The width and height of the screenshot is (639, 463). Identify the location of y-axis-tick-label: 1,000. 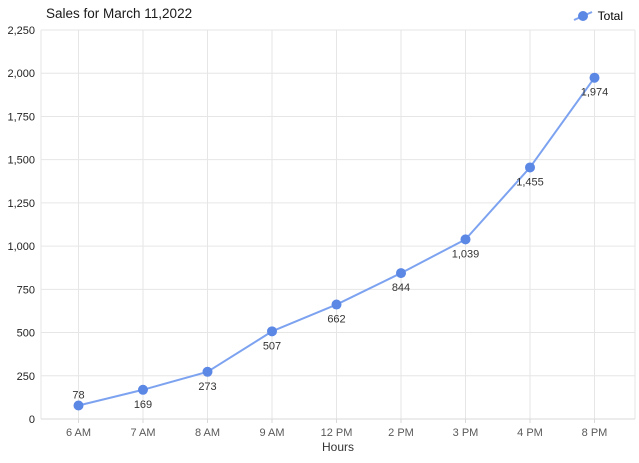
(21, 247).